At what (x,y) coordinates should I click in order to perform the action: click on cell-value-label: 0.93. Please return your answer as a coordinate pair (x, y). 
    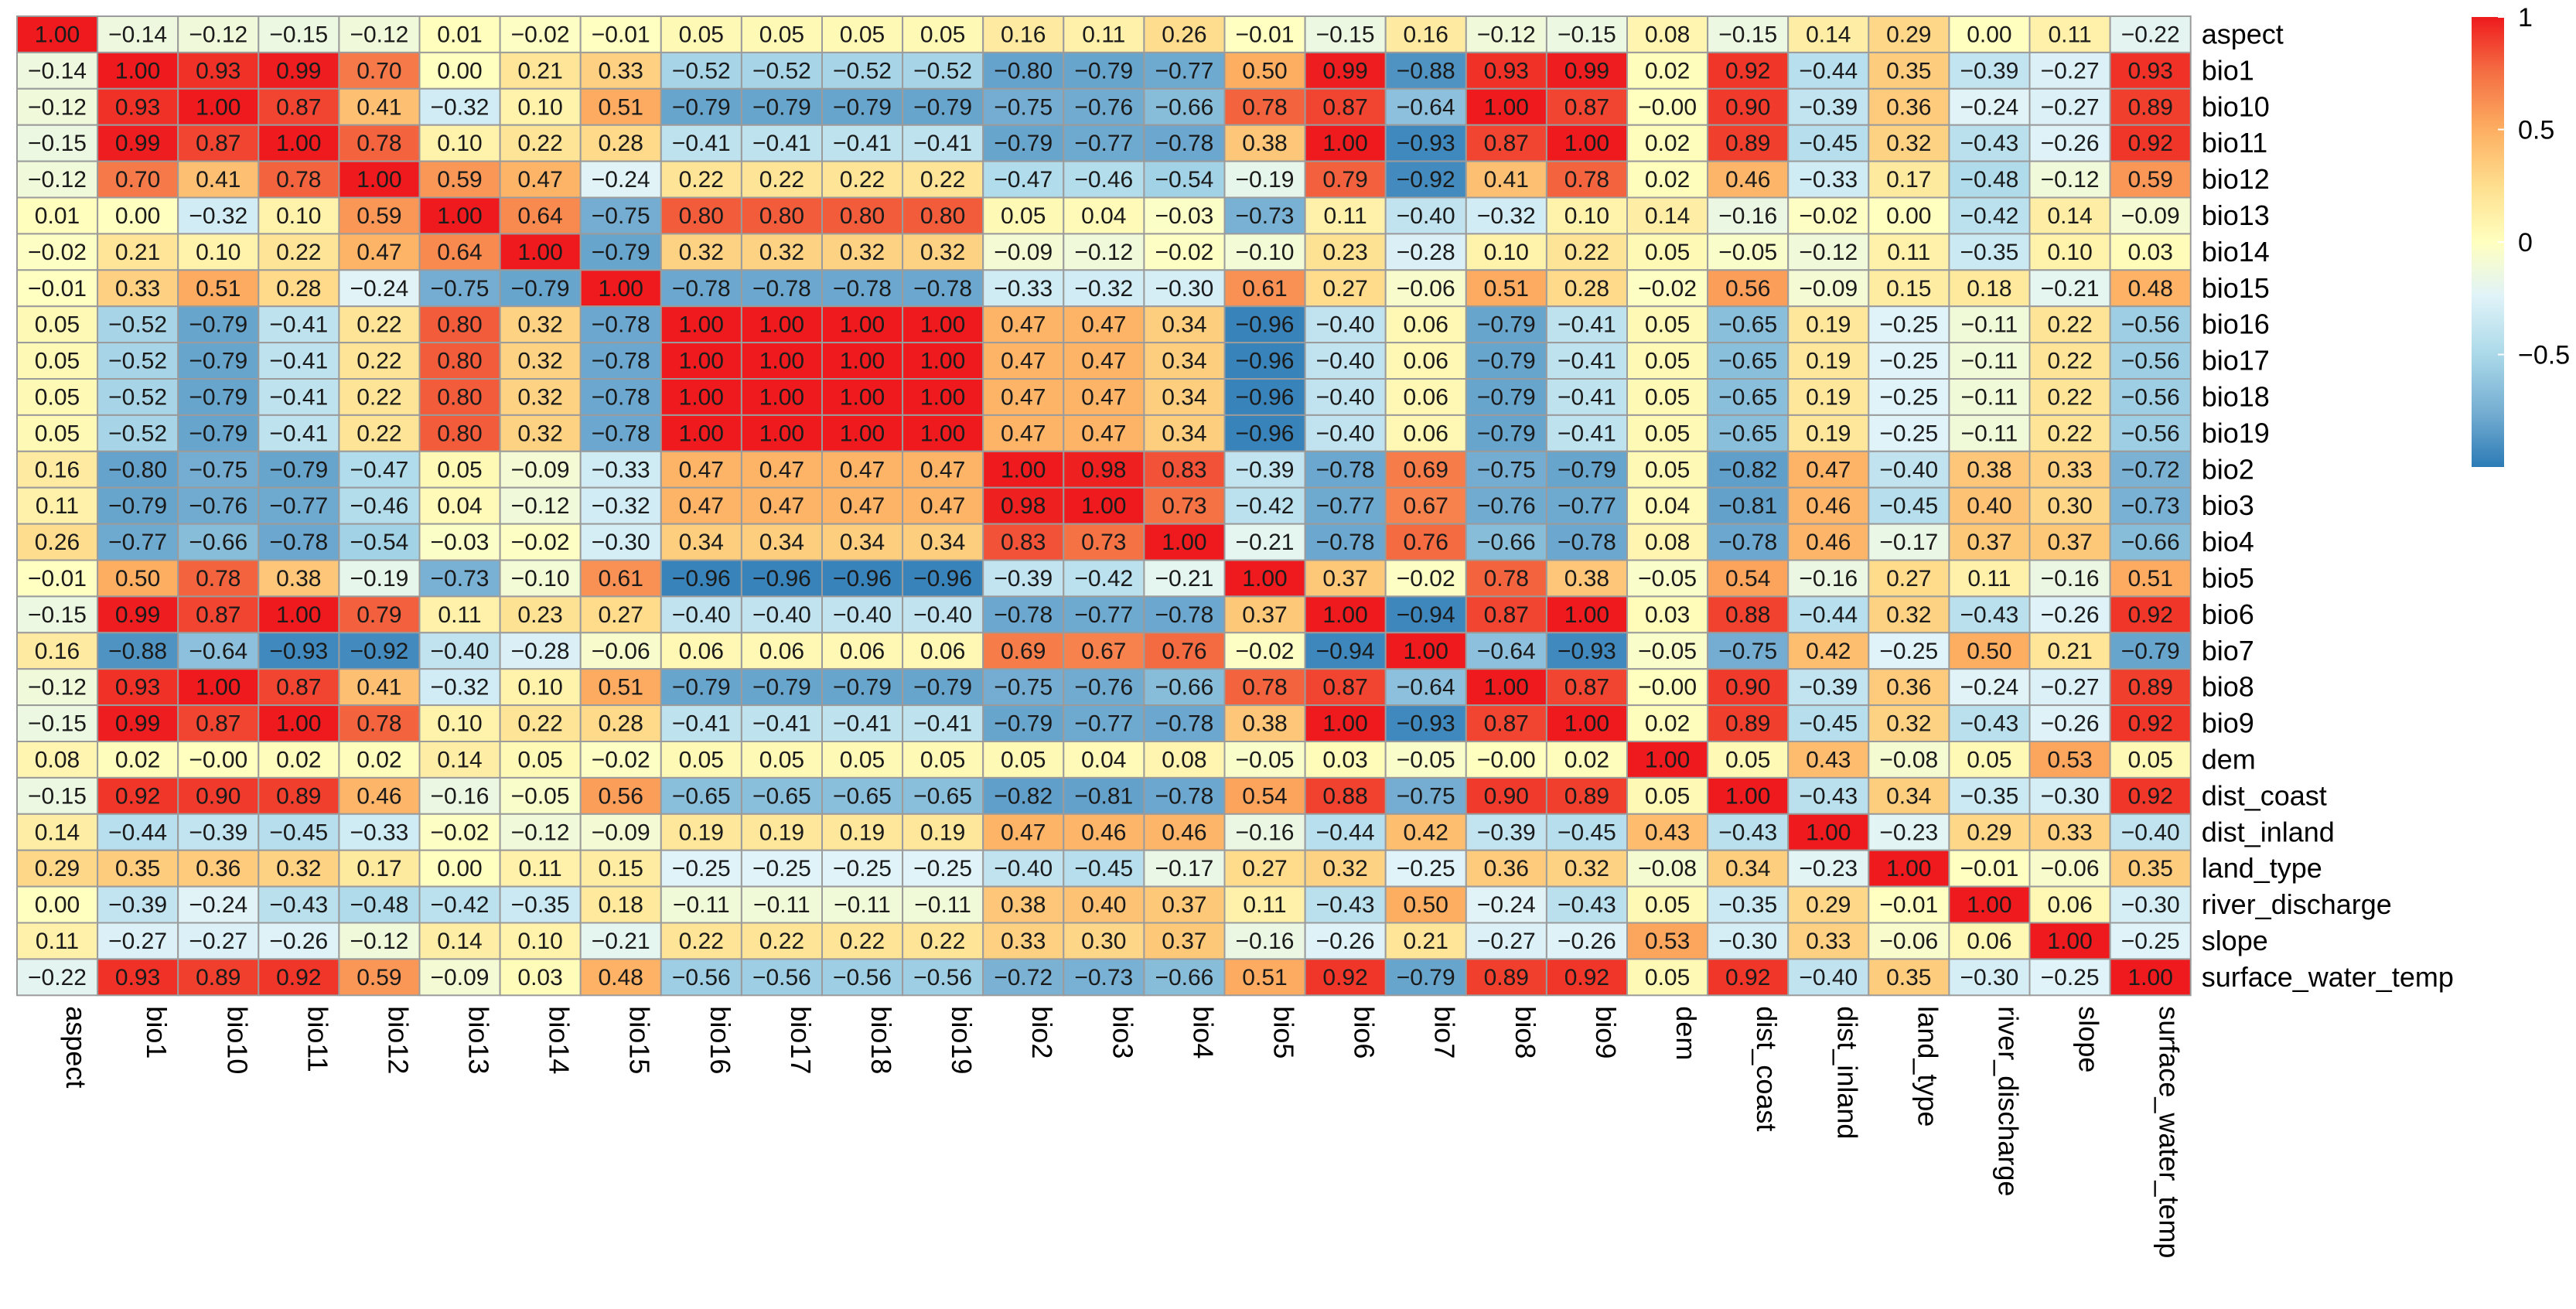
    Looking at the image, I should click on (2151, 71).